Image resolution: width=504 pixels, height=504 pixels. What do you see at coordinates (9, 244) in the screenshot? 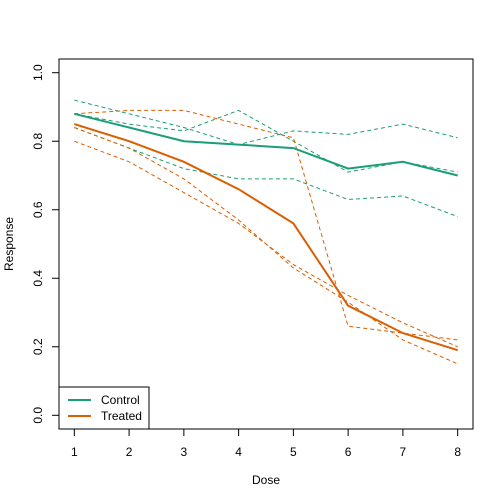
I see `y-axis-label: Response` at bounding box center [9, 244].